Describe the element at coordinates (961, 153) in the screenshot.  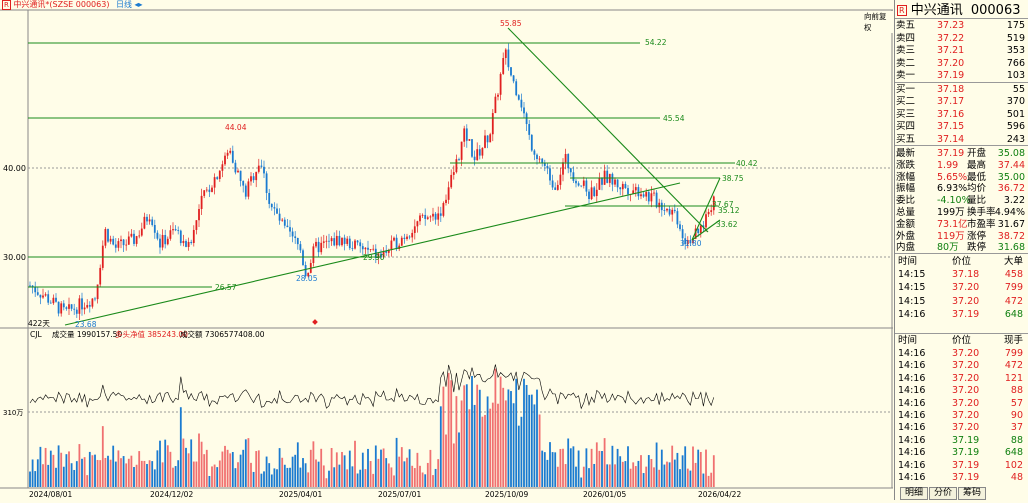
I see `stat-row: 最新 37.19 开盘 35.08` at that location.